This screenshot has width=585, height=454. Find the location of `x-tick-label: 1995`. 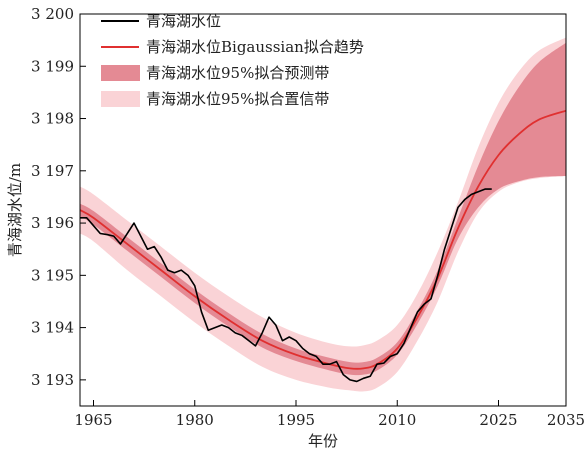

x-tick-label: 1995 is located at coordinates (296, 420).